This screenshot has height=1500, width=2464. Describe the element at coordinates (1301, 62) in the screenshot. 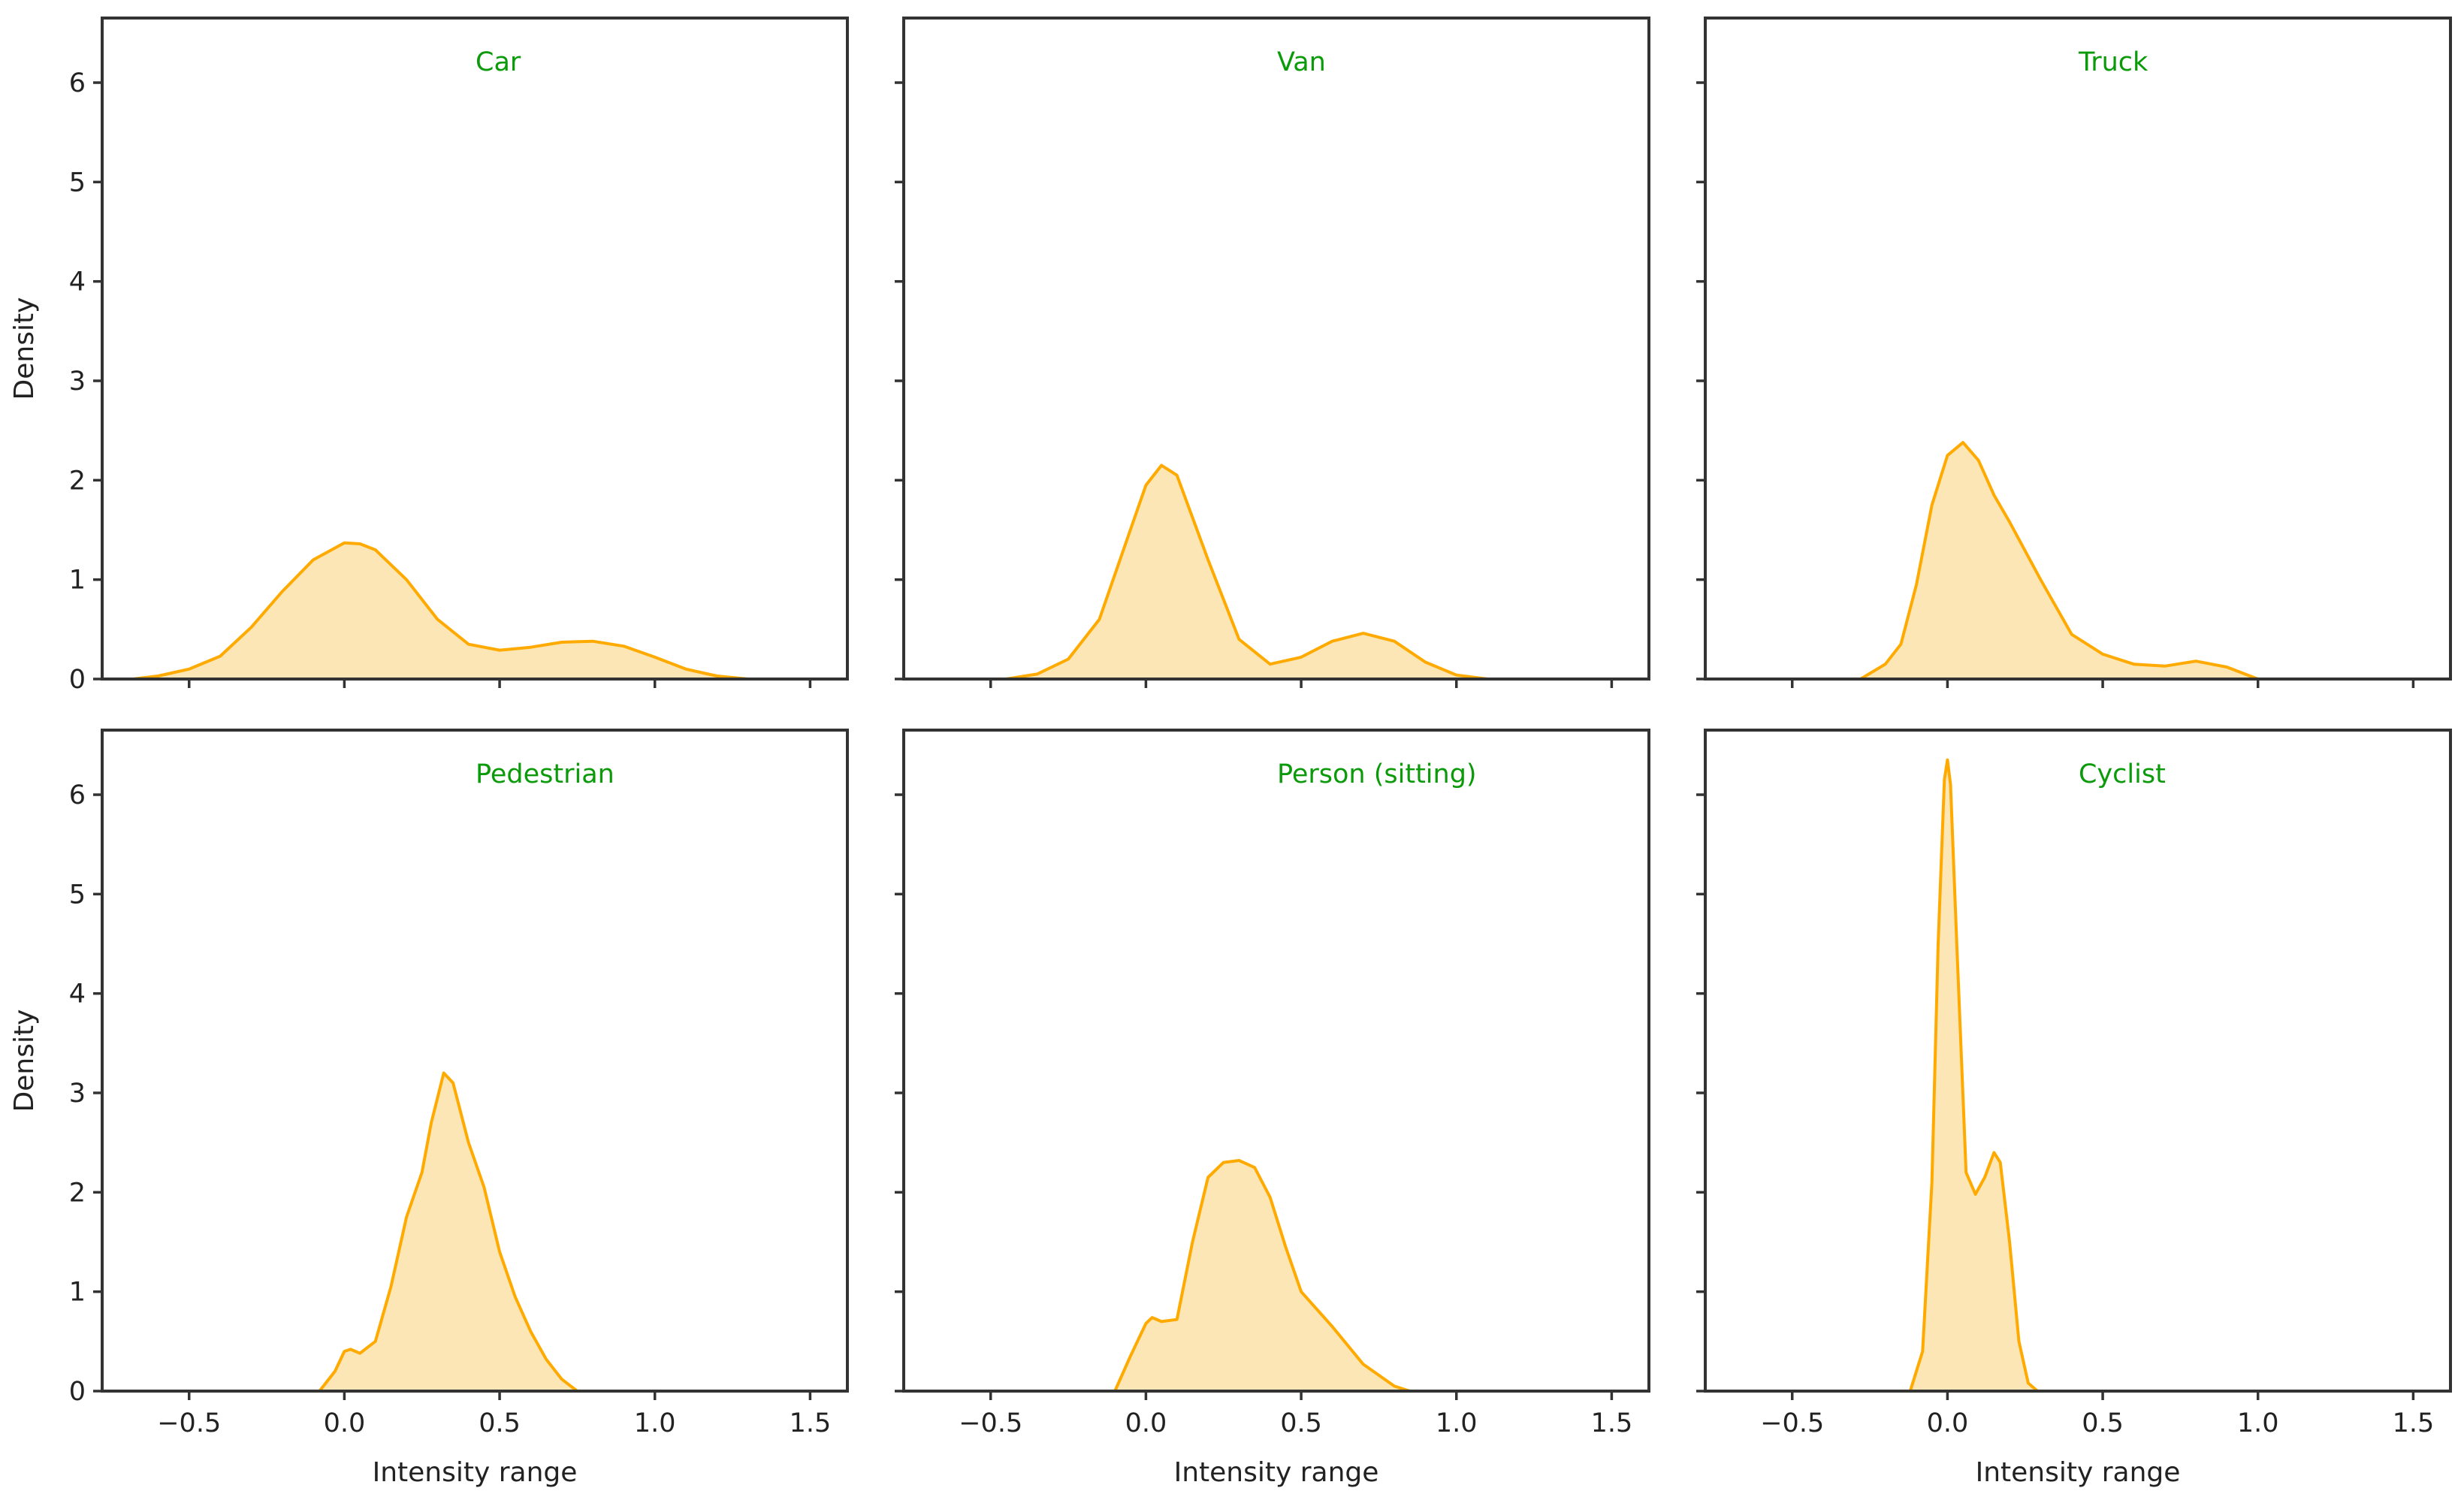

I see `panel-title: Van` at that location.